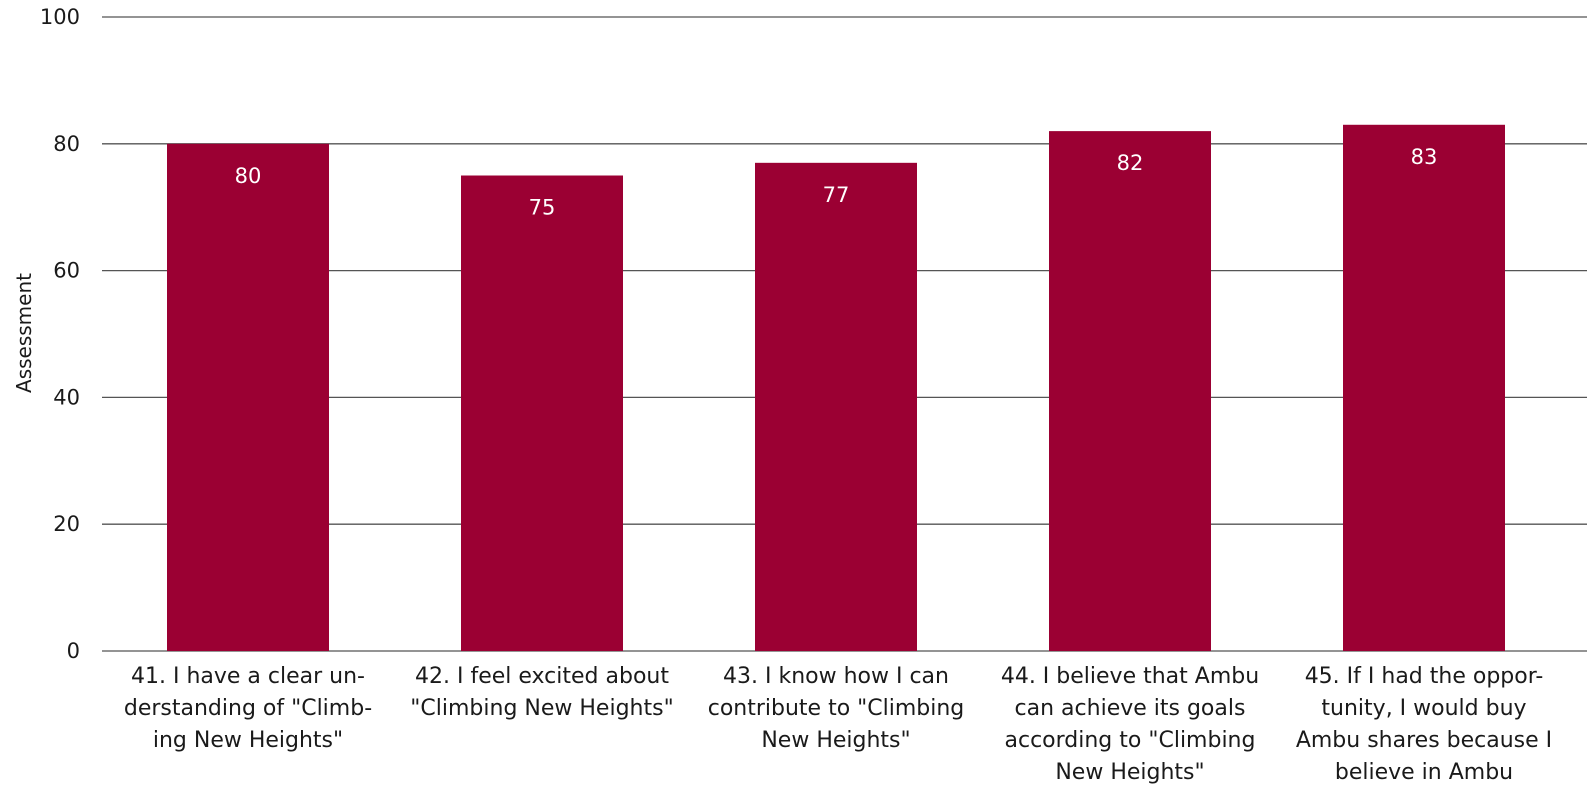  I want to click on x-category-line: contribute to "Climbing, so click(836, 708).